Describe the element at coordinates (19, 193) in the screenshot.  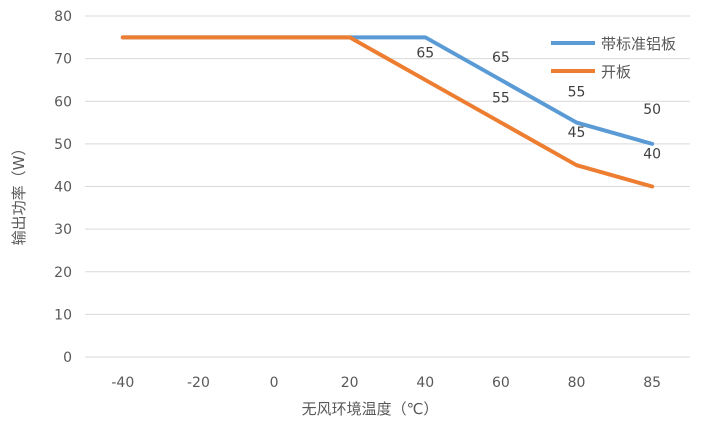
I see `y-axis-title: 输出功率（W）` at that location.